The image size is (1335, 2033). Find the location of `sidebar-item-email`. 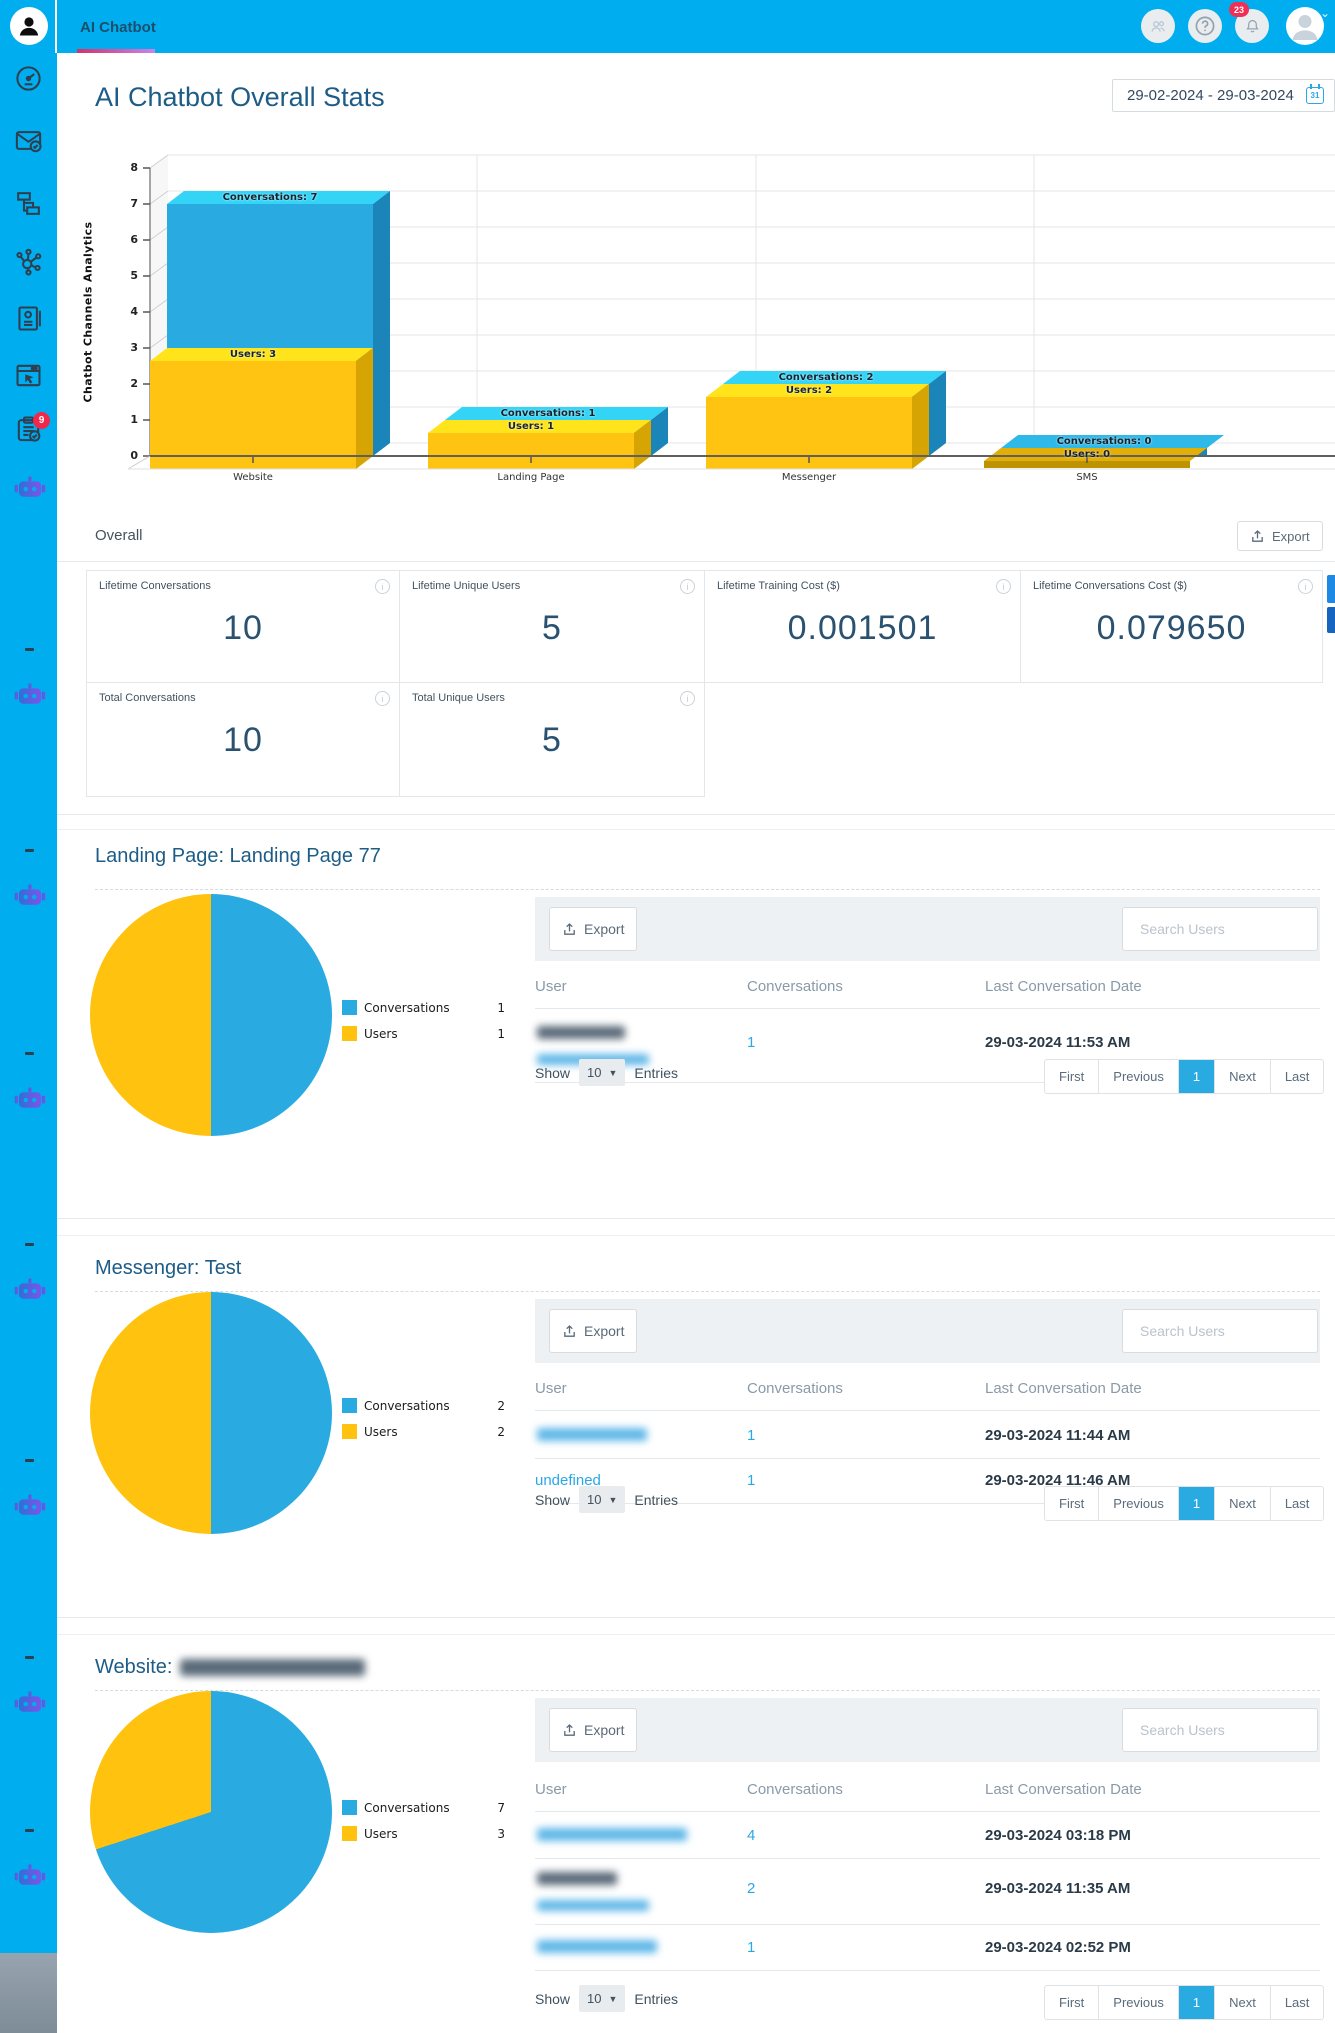

sidebar-item-email is located at coordinates (28, 140).